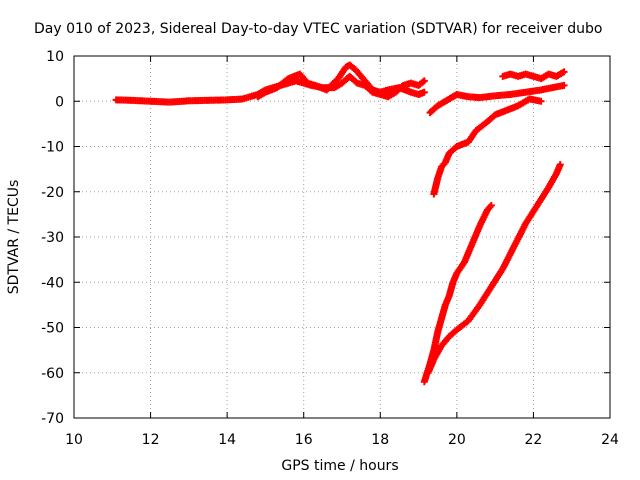 Image resolution: width=640 pixels, height=480 pixels. I want to click on y-axis-tick-labels: 10 0 -10 -20 -30 -40 -50 -60 -70, so click(52, 238).